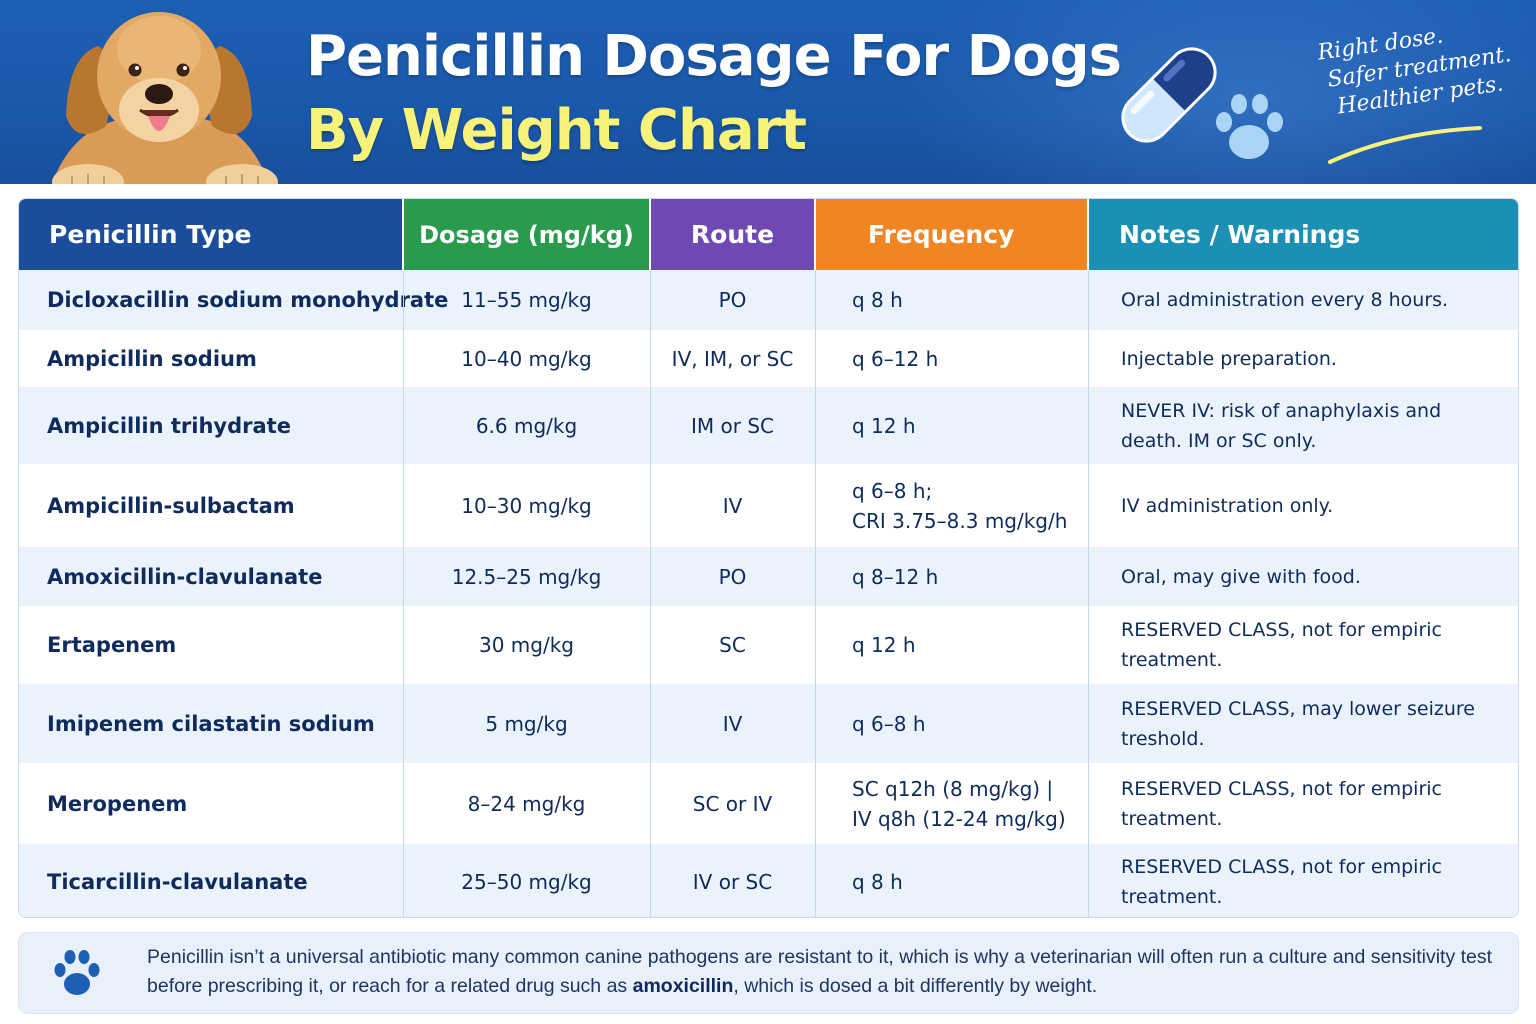  What do you see at coordinates (1241, 576) in the screenshot?
I see `cell-notes: Oral, may give with food.` at bounding box center [1241, 576].